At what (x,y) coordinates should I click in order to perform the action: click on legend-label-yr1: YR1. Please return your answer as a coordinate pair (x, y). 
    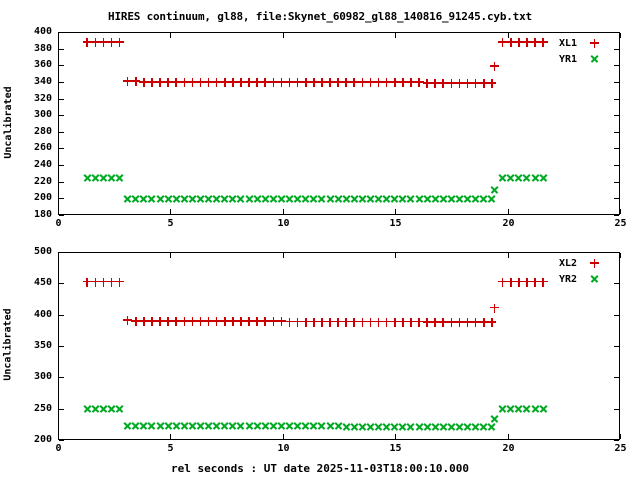
    Looking at the image, I should click on (567, 59).